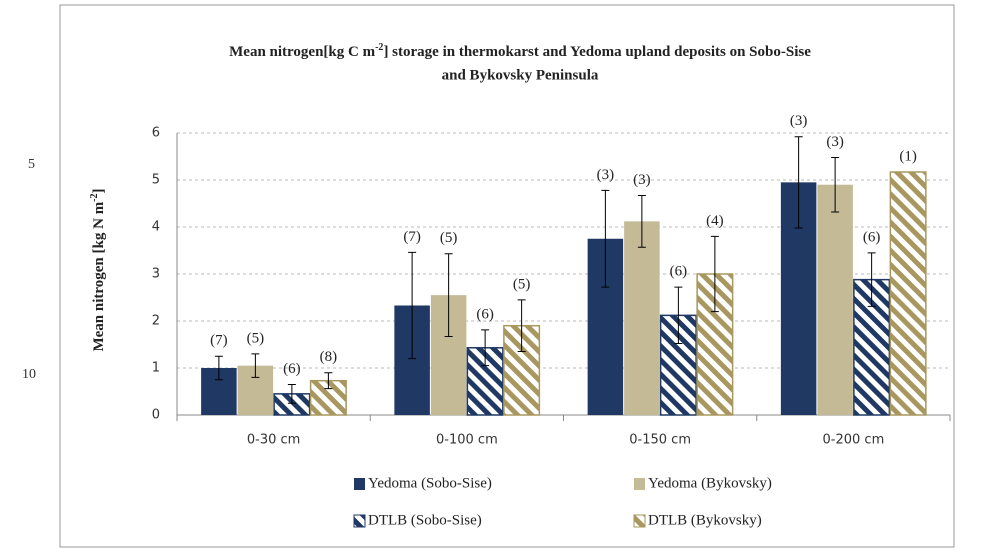 The width and height of the screenshot is (994, 553). What do you see at coordinates (425, 520) in the screenshot?
I see `legend-label: DTLB (Sobo-Sise)` at bounding box center [425, 520].